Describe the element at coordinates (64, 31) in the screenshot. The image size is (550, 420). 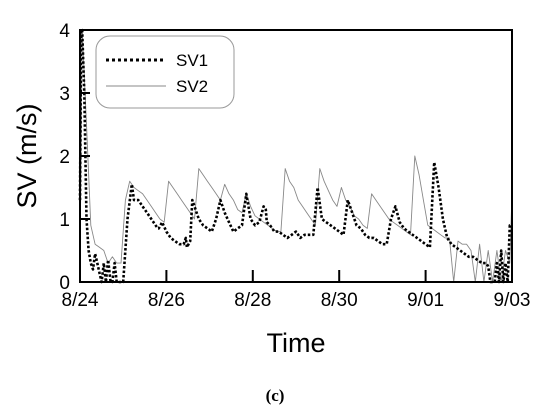
I see `y-tick-label: 4` at that location.